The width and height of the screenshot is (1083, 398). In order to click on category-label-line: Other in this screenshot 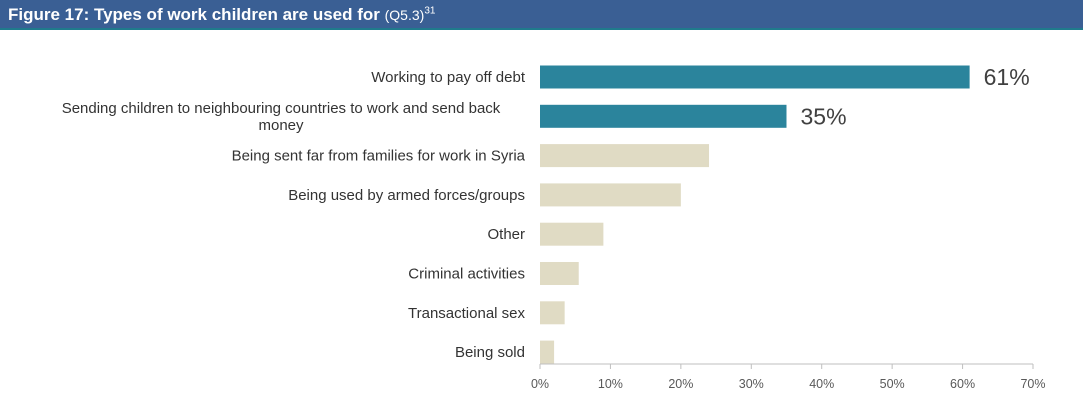, I will do `click(506, 234)`.